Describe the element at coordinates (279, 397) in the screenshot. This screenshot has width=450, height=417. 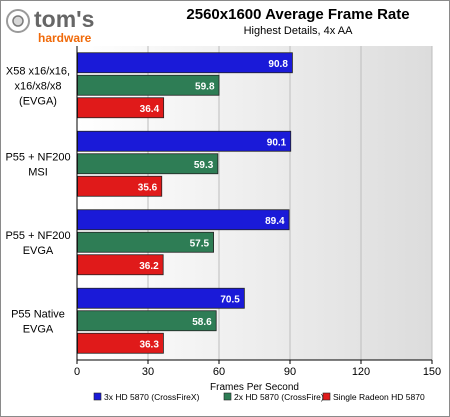
I see `legend-label: 2x HD 5870 (CrossFire)` at that location.